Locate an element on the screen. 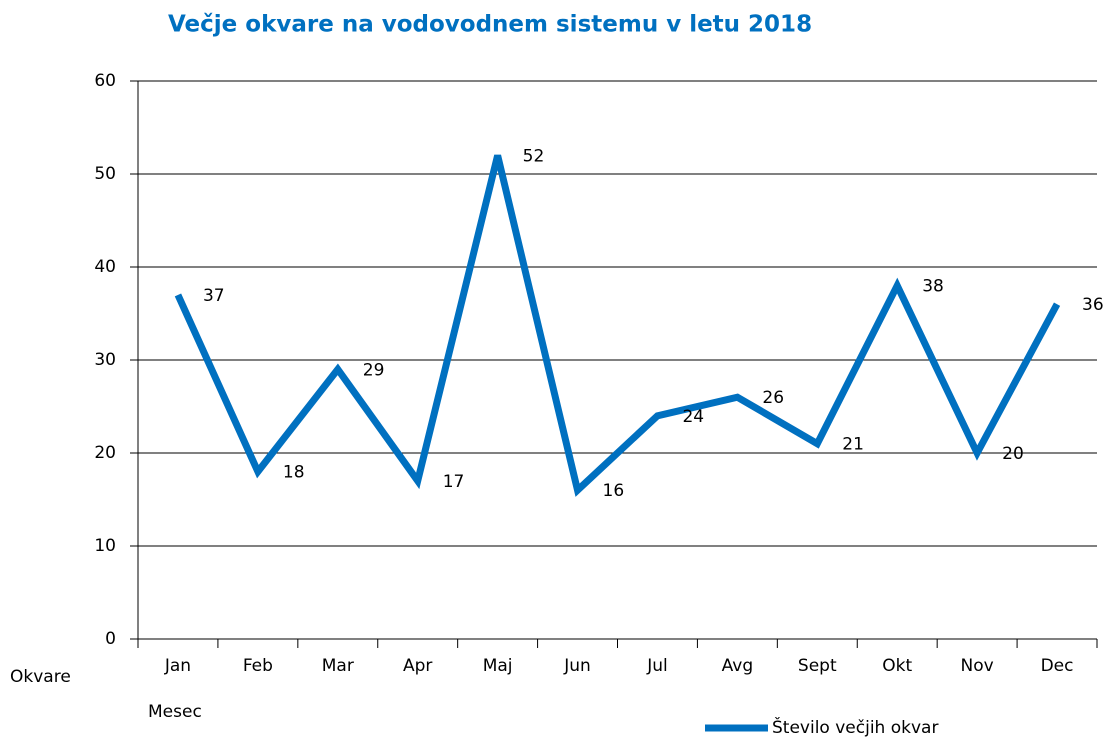 The width and height of the screenshot is (1110, 742). x-tick-label: Dec is located at coordinates (1057, 666).